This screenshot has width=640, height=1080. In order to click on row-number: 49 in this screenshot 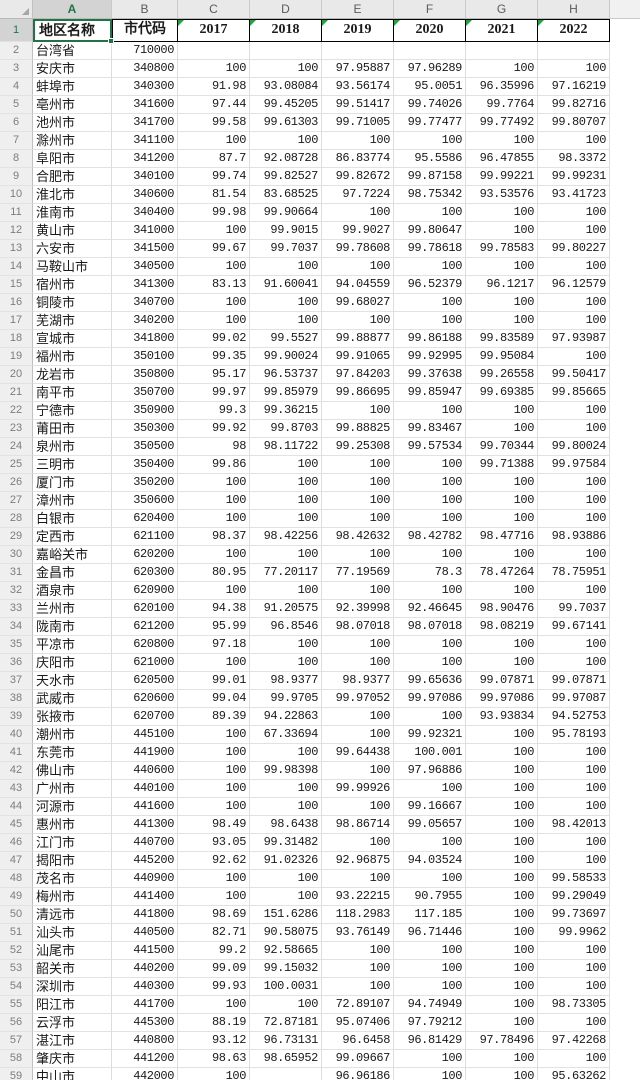, I will do `click(16, 897)`.